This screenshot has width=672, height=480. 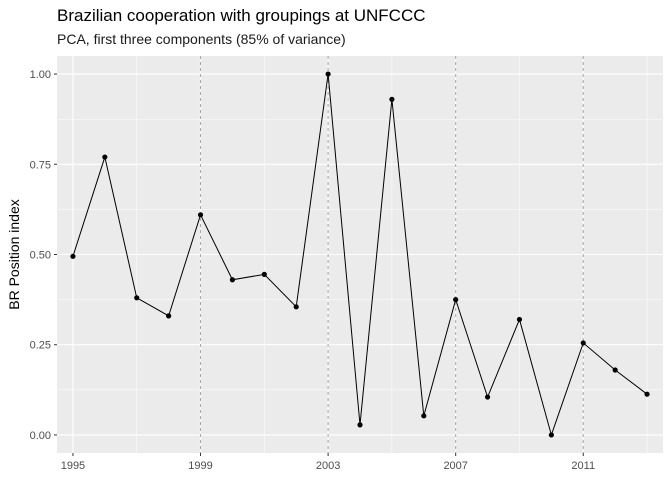 I want to click on y-tick-label: 0.00, so click(x=40, y=436).